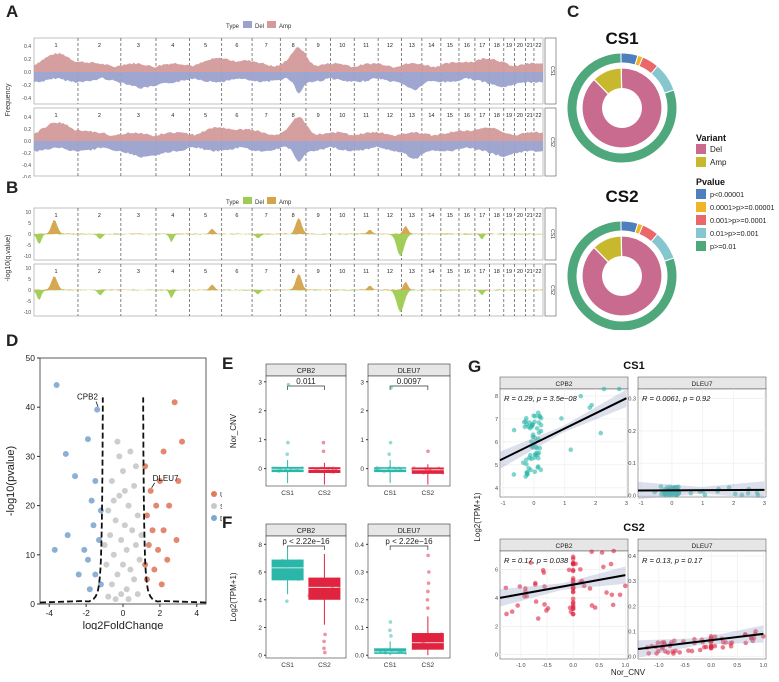  What do you see at coordinates (266, 46) in the screenshot?
I see `chromosome-label: 7` at bounding box center [266, 46].